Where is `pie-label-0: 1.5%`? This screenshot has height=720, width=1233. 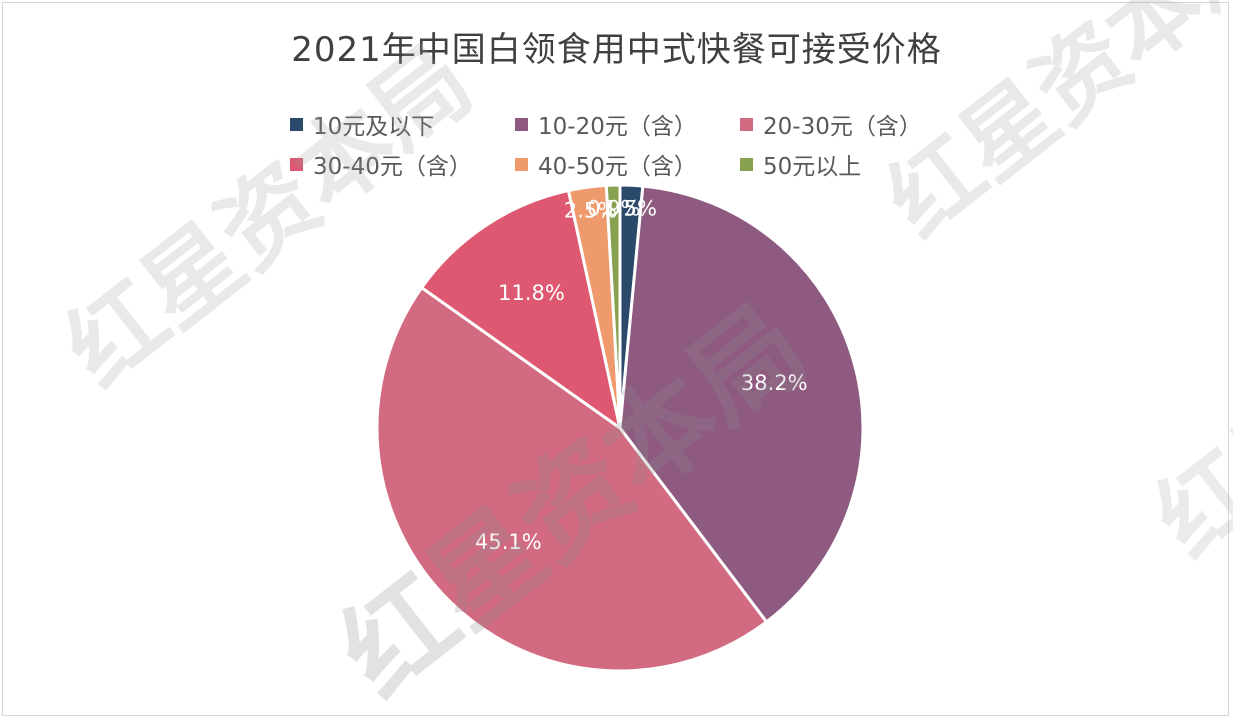 pie-label-0: 1.5% is located at coordinates (630, 209).